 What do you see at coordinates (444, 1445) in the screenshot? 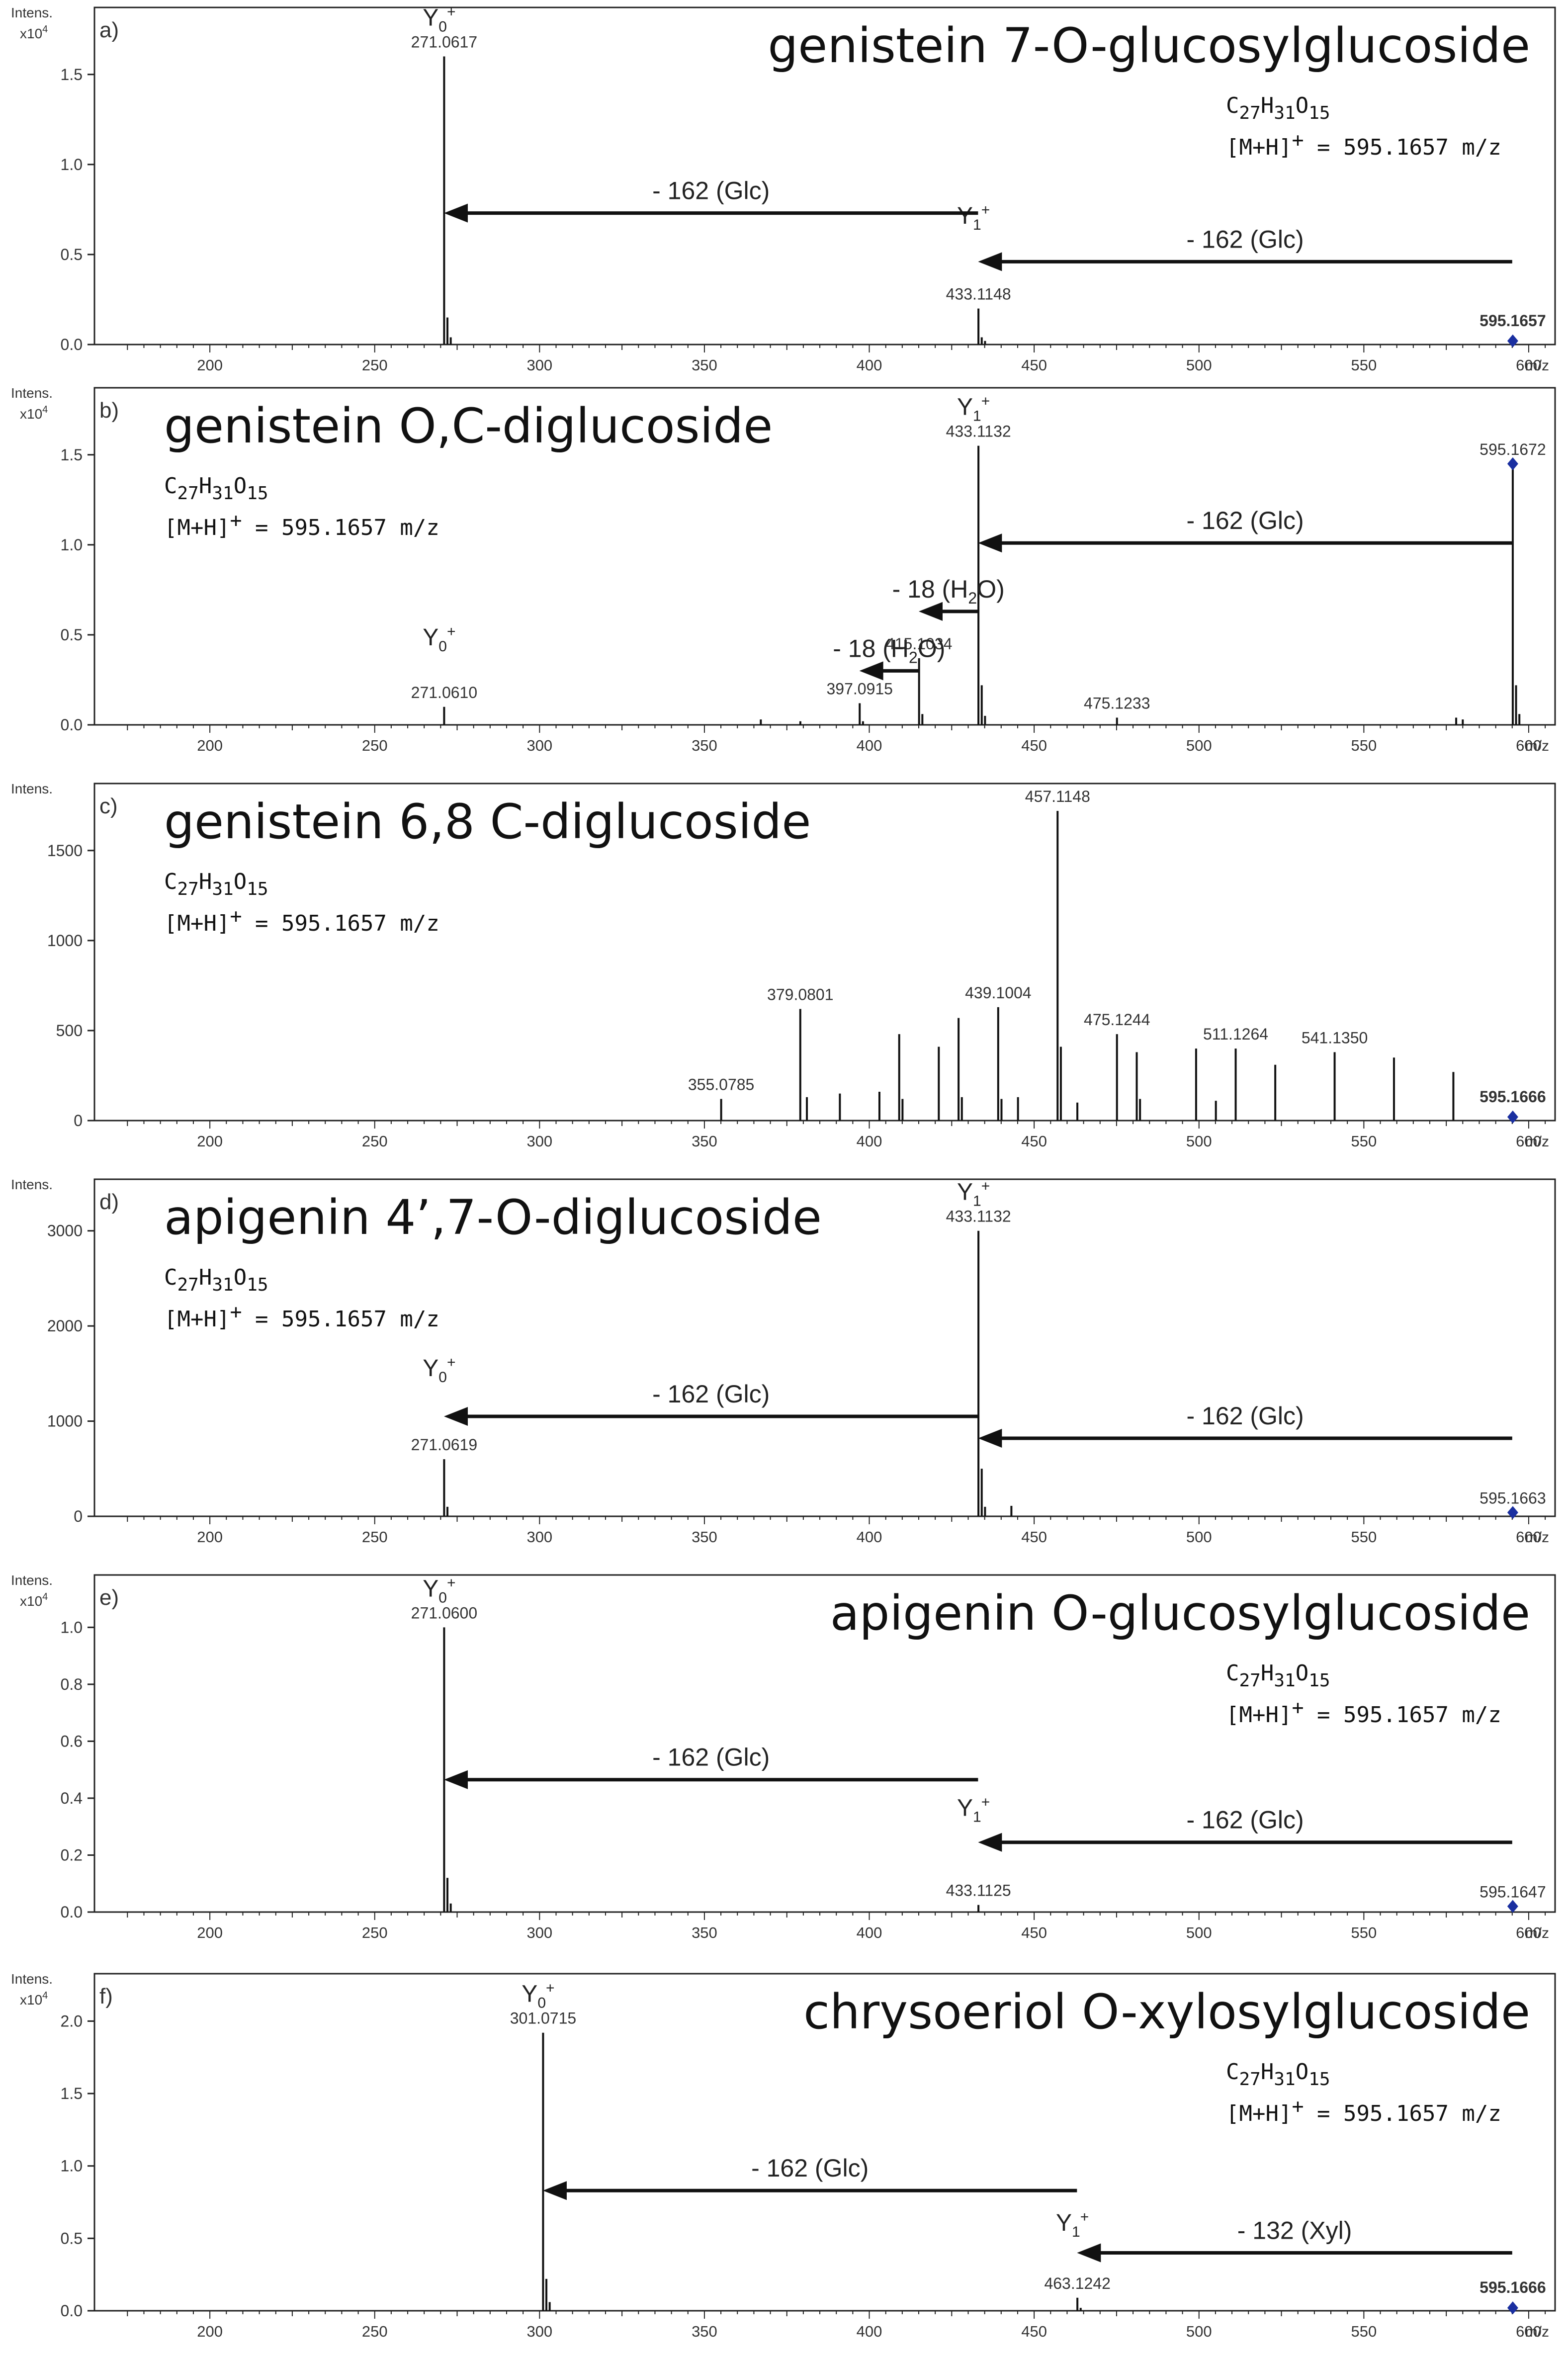
I see `peak-label: 271.0619` at bounding box center [444, 1445].